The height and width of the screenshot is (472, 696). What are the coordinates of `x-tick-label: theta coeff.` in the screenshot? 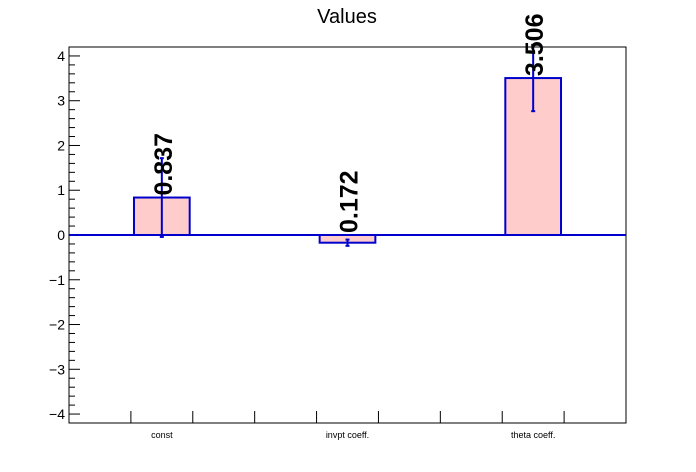 It's located at (533, 435).